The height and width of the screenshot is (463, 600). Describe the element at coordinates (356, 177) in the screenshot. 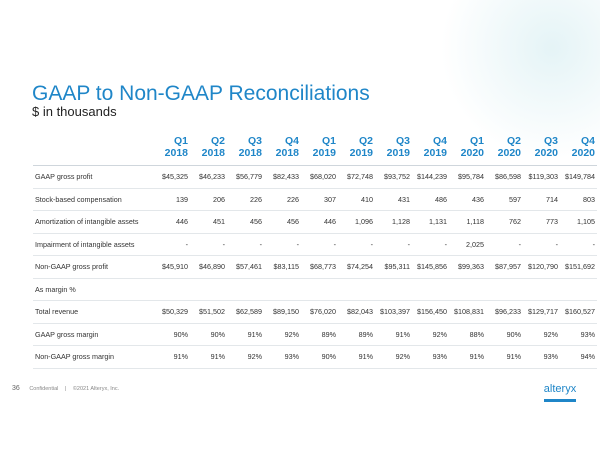

I see `table-cell: $72,748` at that location.